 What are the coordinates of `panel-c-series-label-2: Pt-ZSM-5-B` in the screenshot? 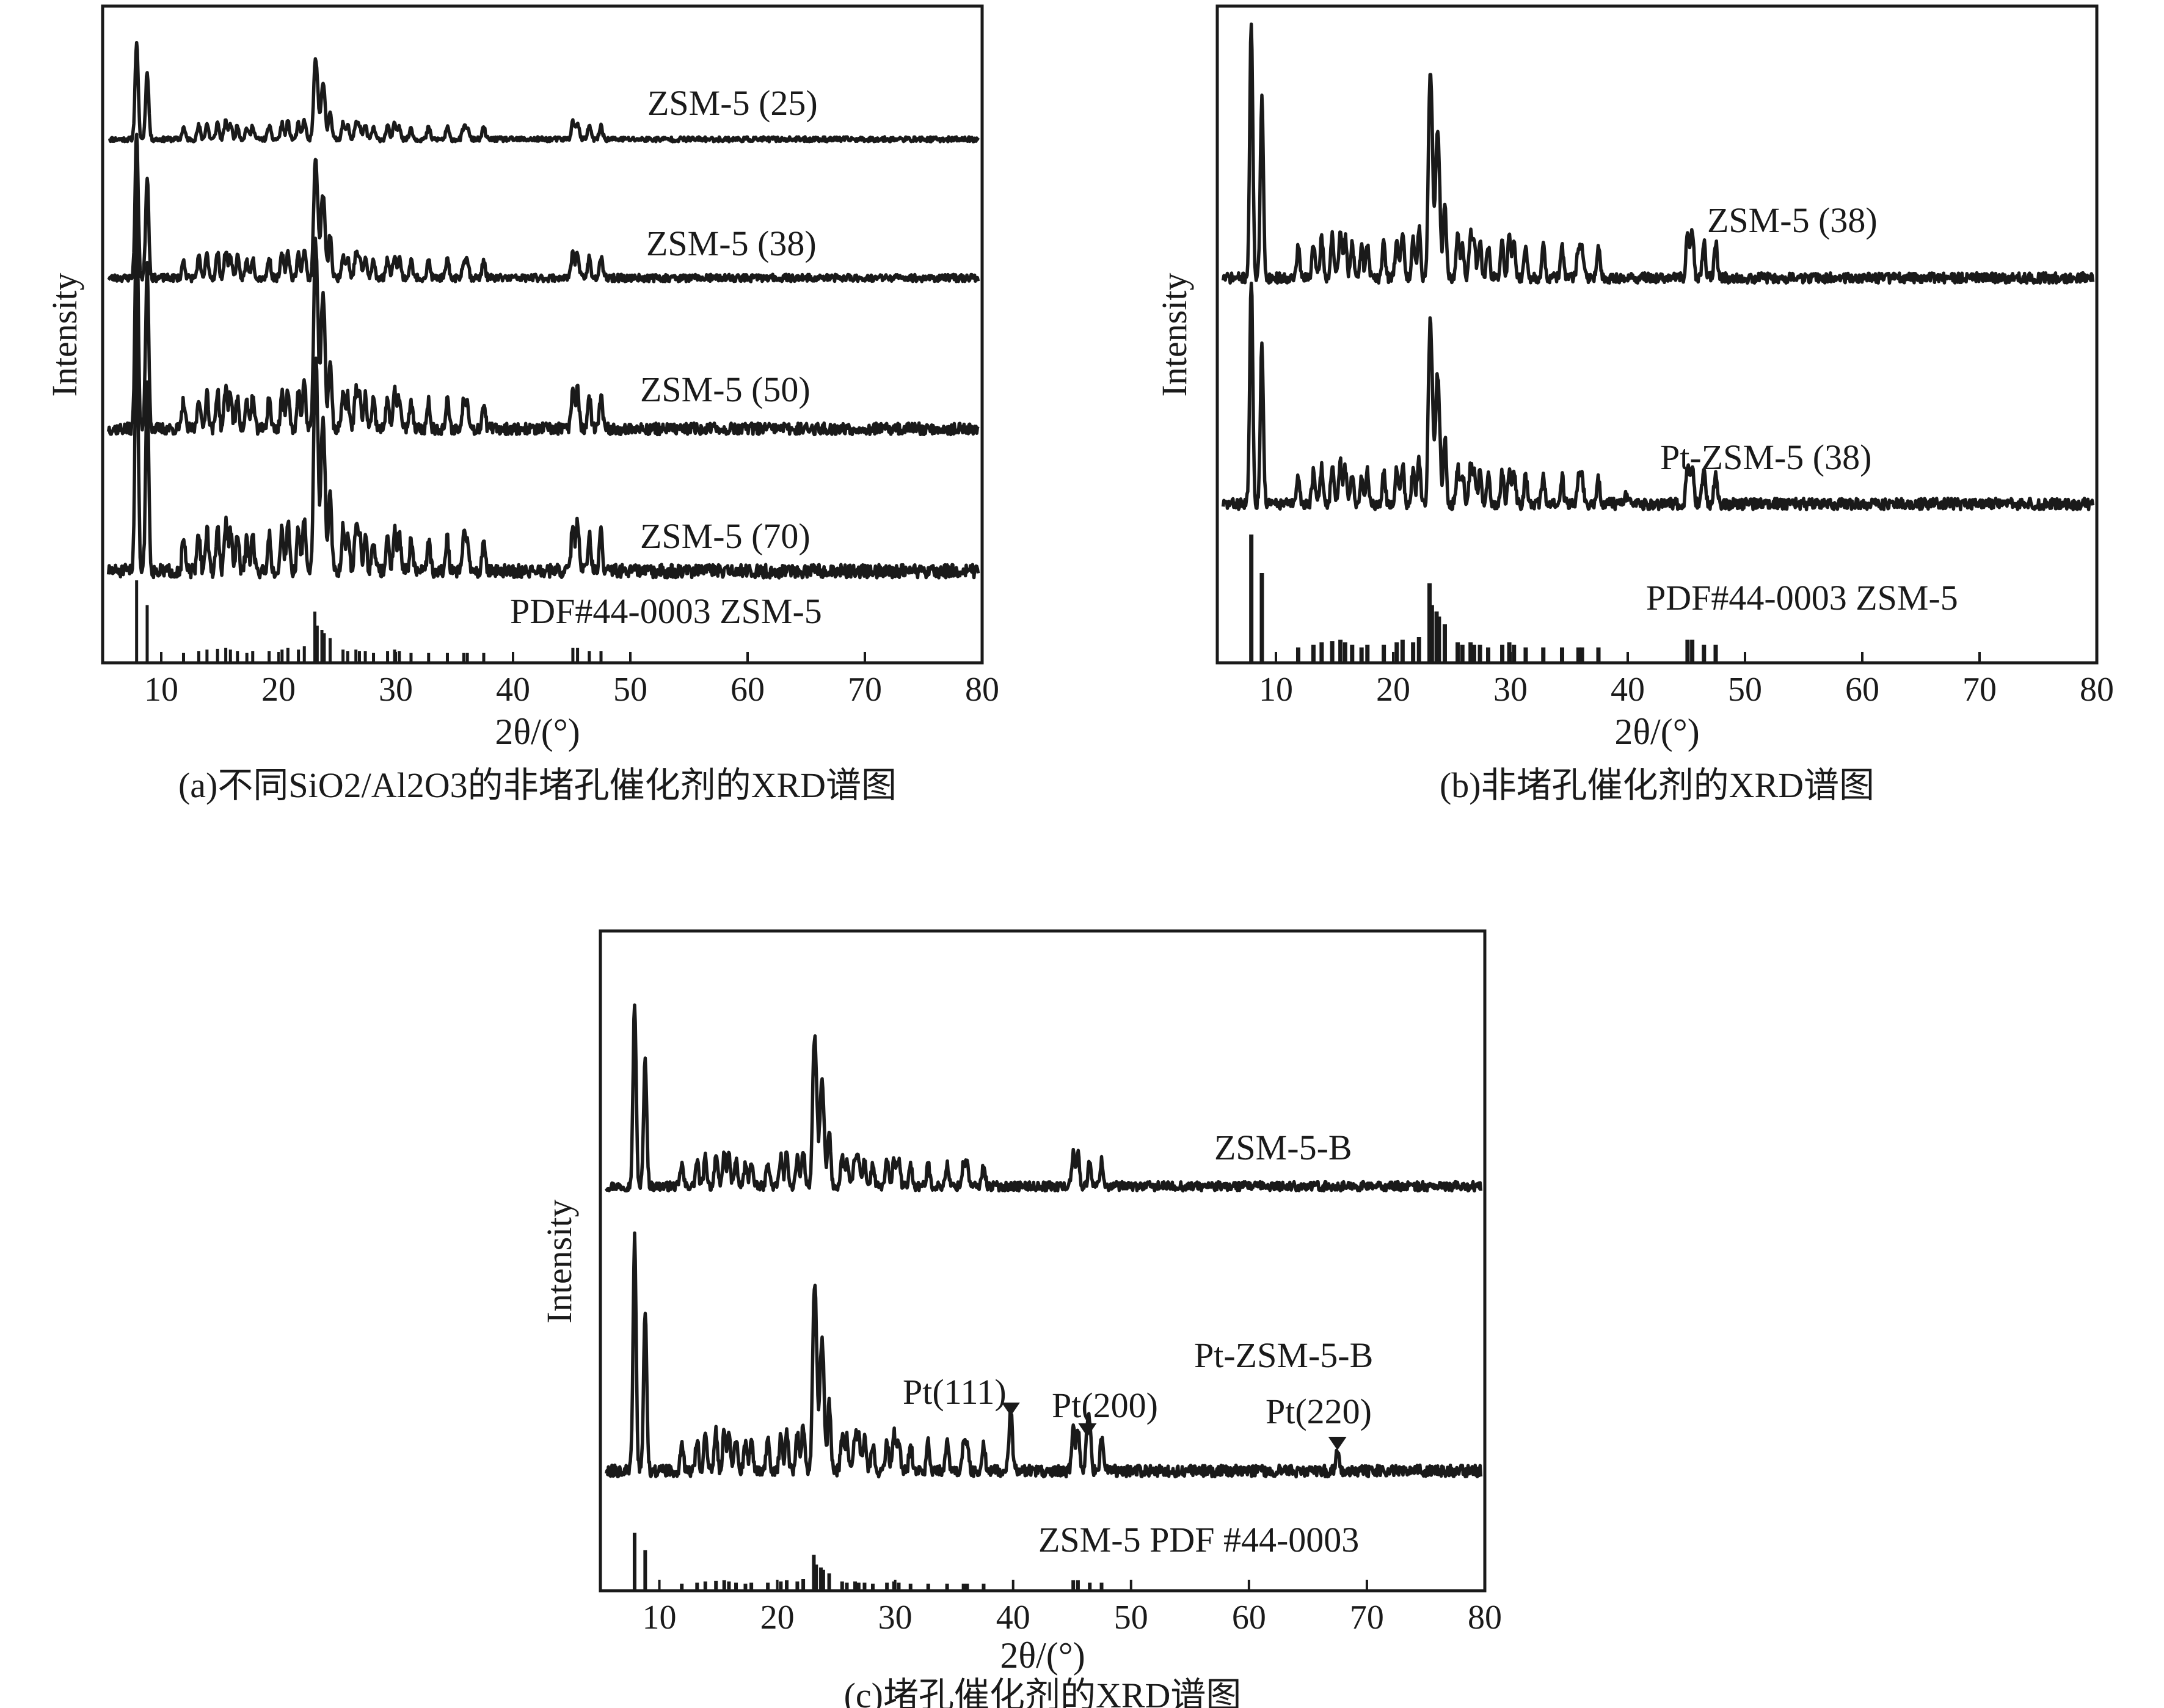 It's located at (1283, 1355).